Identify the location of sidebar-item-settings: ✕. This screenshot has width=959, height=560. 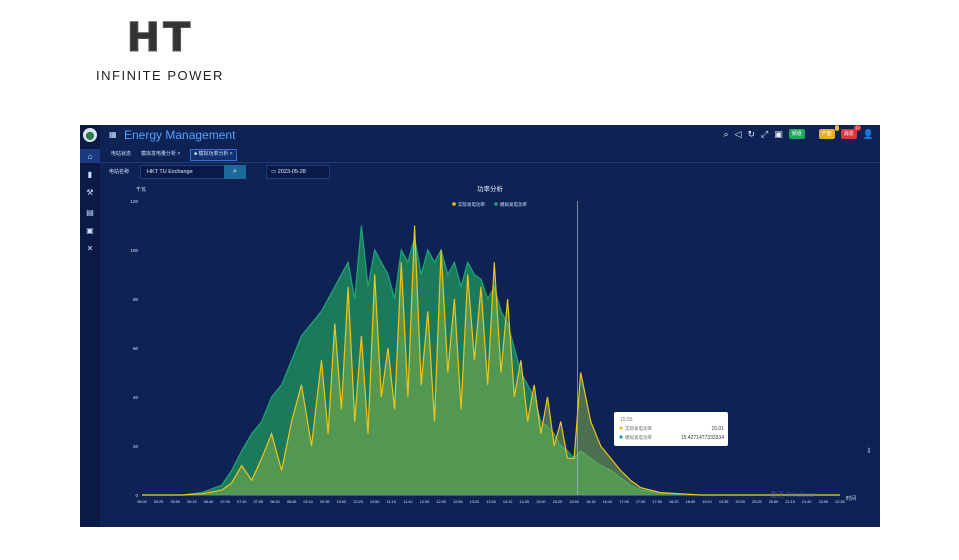
(90, 248).